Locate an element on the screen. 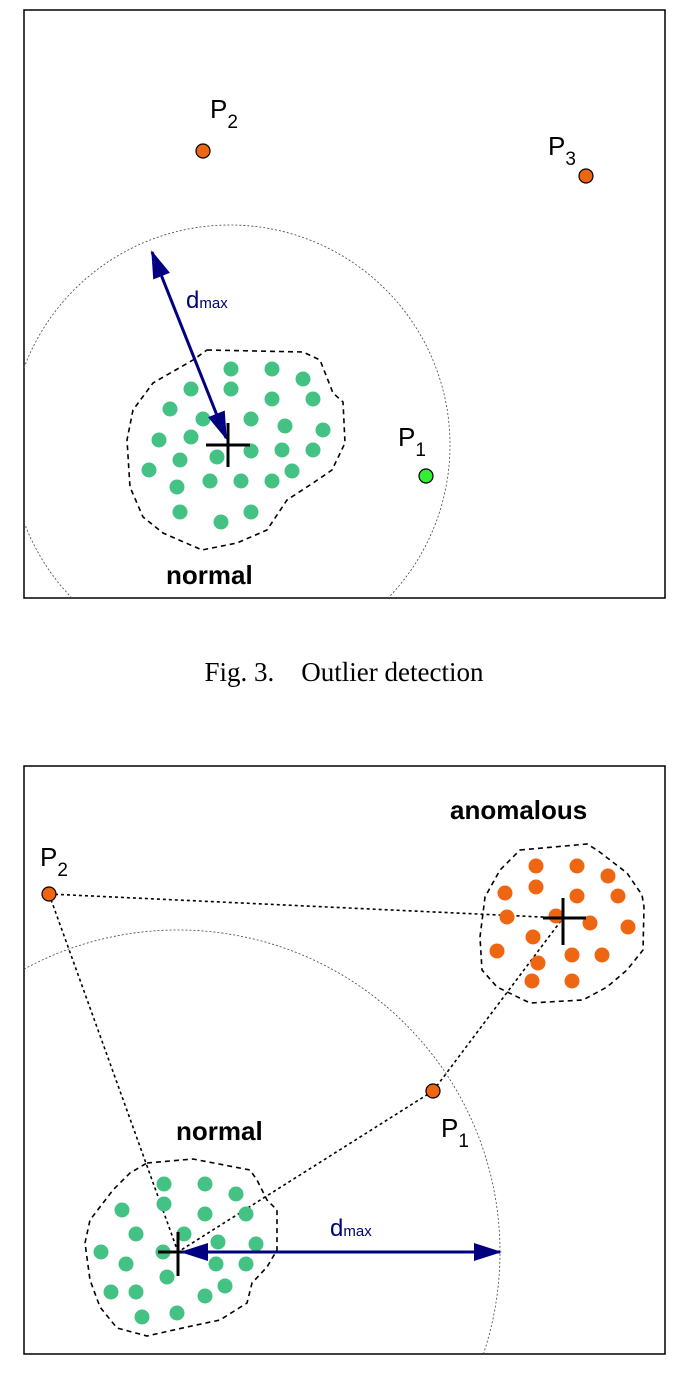 The width and height of the screenshot is (689, 1378). anomalous-cluster-points is located at coordinates (562, 923).